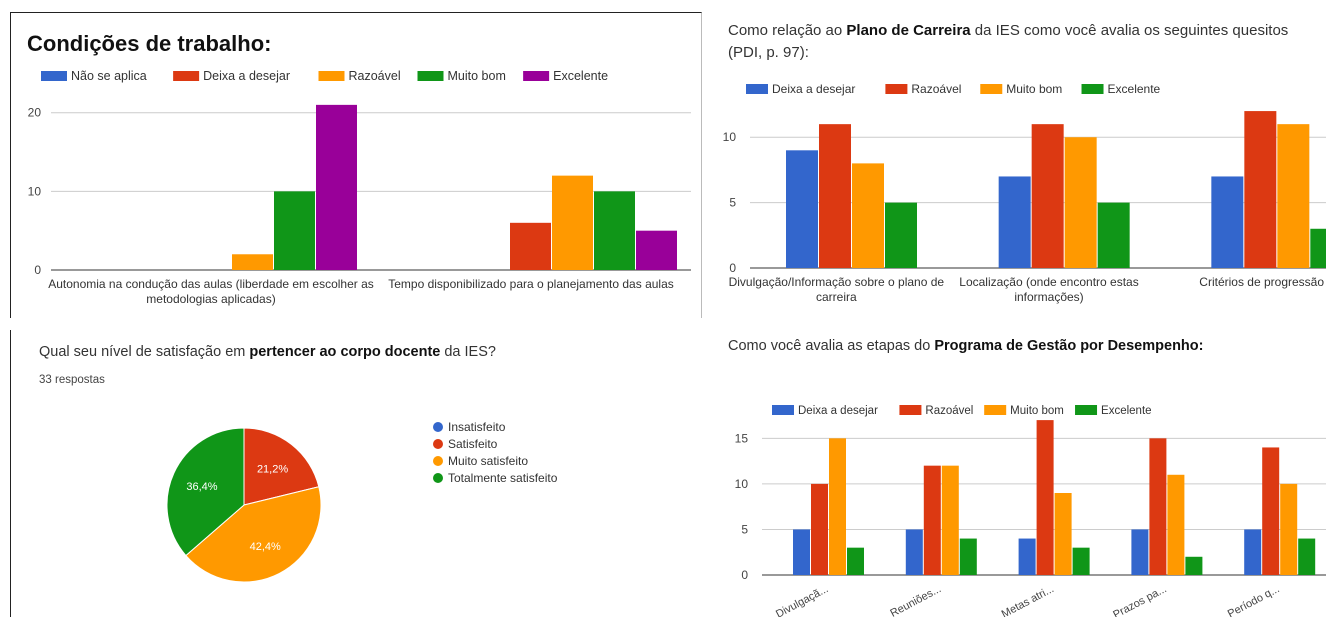 This screenshot has height=617, width=1326. What do you see at coordinates (109, 76) in the screenshot?
I see `legend-label: Não se aplica` at bounding box center [109, 76].